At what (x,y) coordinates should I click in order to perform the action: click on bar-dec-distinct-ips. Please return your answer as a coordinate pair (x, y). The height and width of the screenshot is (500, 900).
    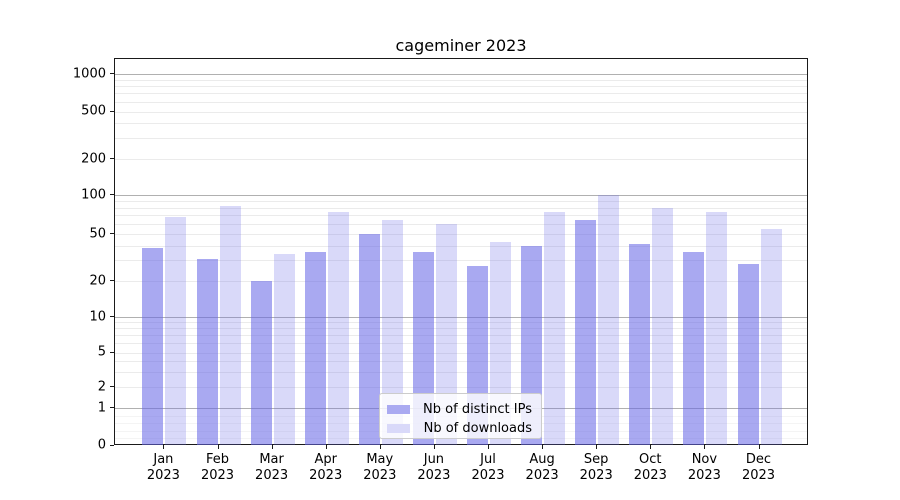
    Looking at the image, I should click on (748, 354).